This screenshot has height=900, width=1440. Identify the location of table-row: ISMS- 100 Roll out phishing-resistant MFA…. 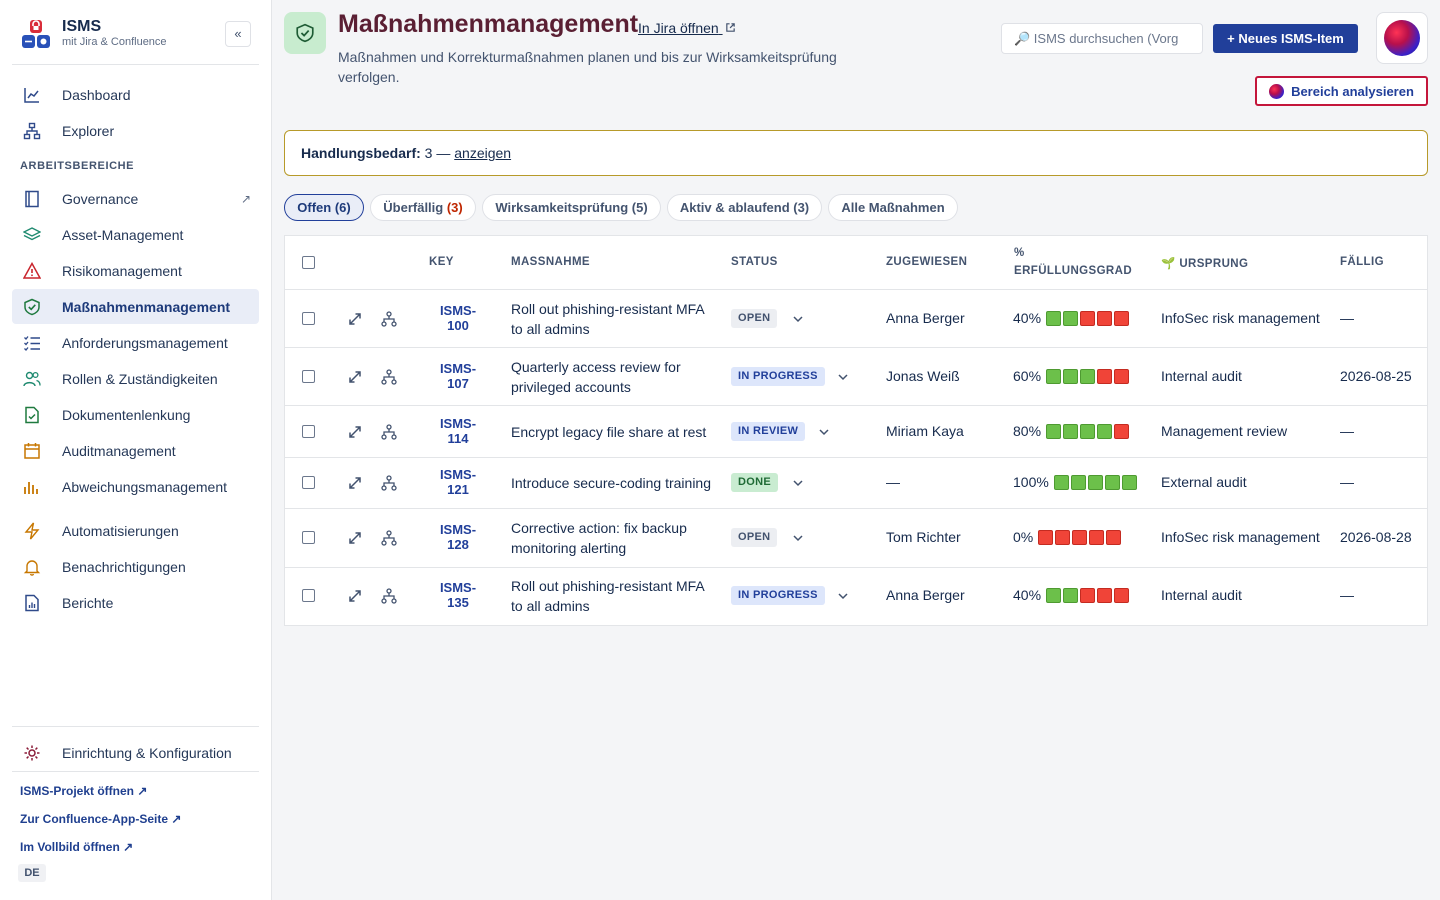
(856, 319).